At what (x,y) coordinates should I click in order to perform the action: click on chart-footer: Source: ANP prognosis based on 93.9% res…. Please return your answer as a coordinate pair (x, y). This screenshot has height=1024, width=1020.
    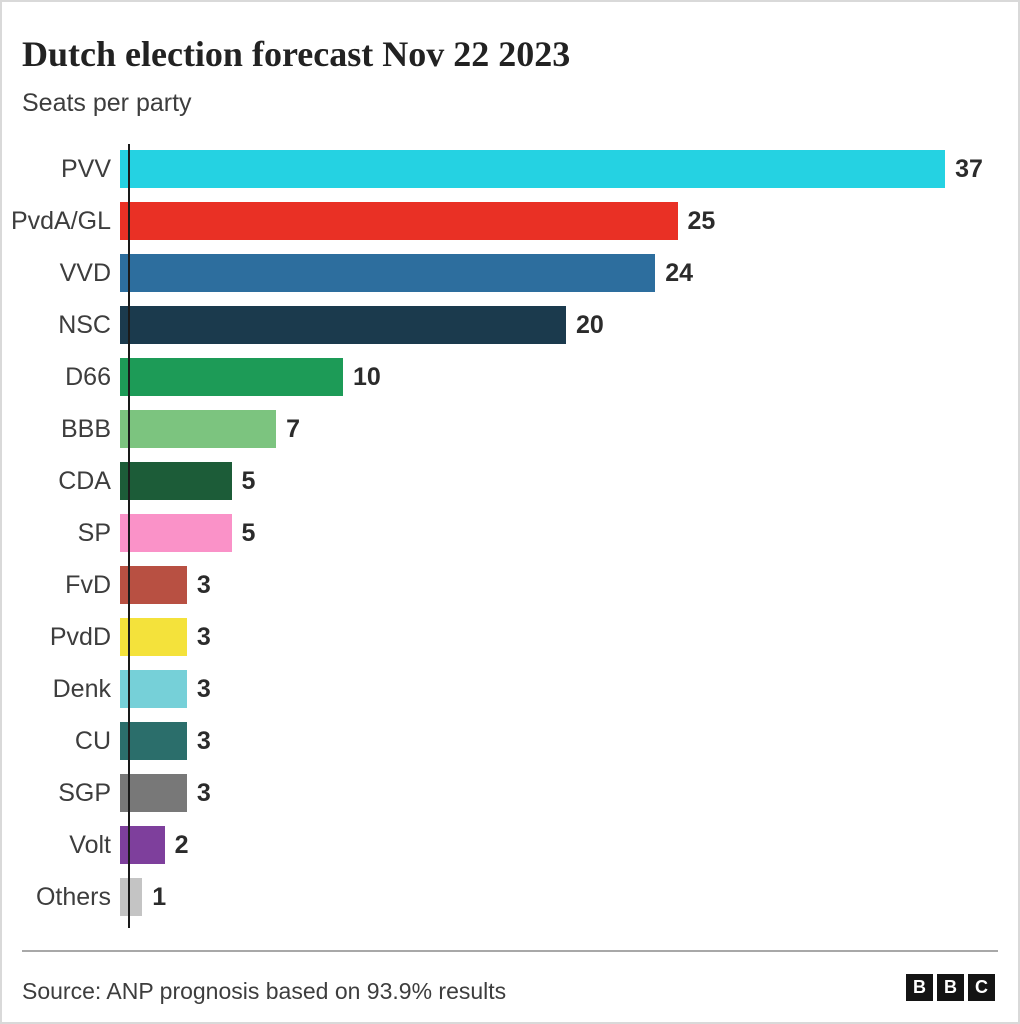
    Looking at the image, I should click on (510, 986).